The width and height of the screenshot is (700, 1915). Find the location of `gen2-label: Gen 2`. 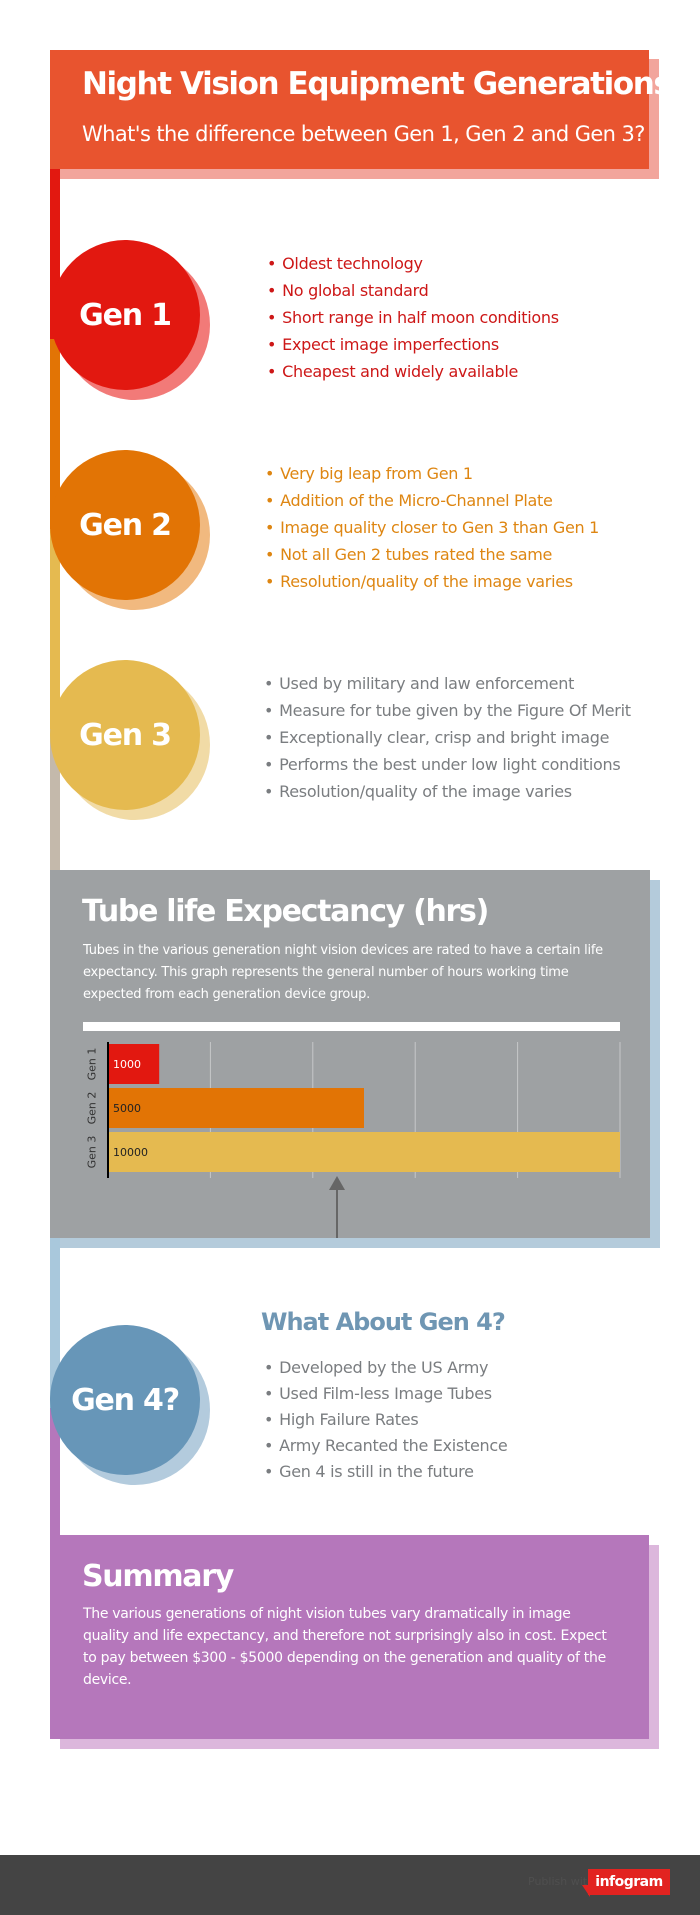

gen2-label: Gen 2 is located at coordinates (125, 525).